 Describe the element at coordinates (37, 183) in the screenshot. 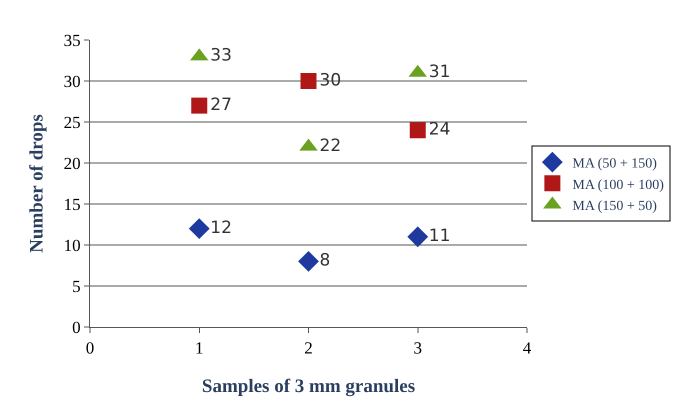

I see `y-axis-title: Number of drops` at that location.